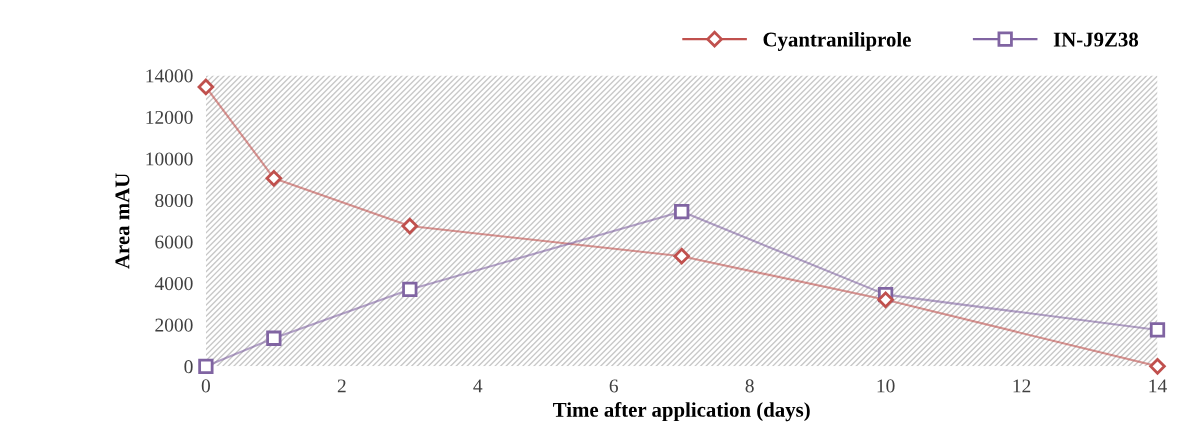  Describe the element at coordinates (1022, 386) in the screenshot. I see `x-tick-label: 12` at that location.